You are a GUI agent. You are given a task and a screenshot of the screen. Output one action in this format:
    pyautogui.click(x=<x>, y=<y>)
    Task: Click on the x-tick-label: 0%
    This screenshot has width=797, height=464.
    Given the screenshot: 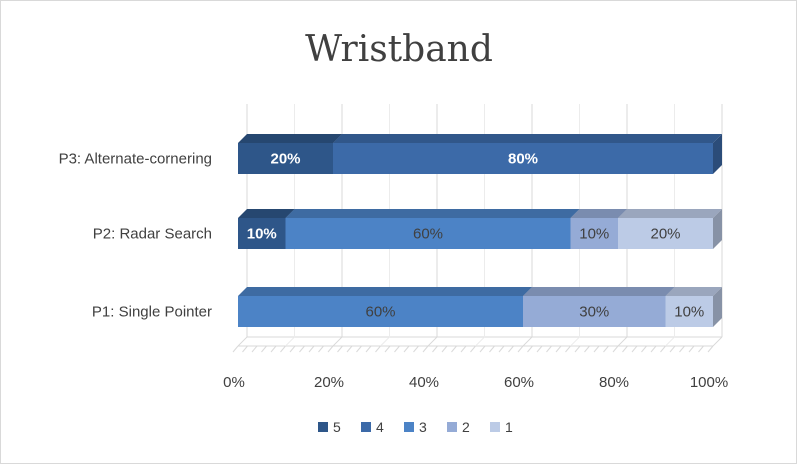 What is the action you would take?
    pyautogui.click(x=234, y=382)
    